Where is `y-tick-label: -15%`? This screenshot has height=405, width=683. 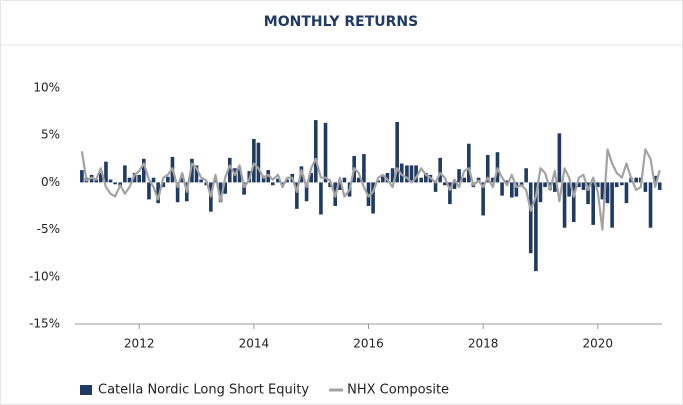
y-tick-label: -15% is located at coordinates (44, 324).